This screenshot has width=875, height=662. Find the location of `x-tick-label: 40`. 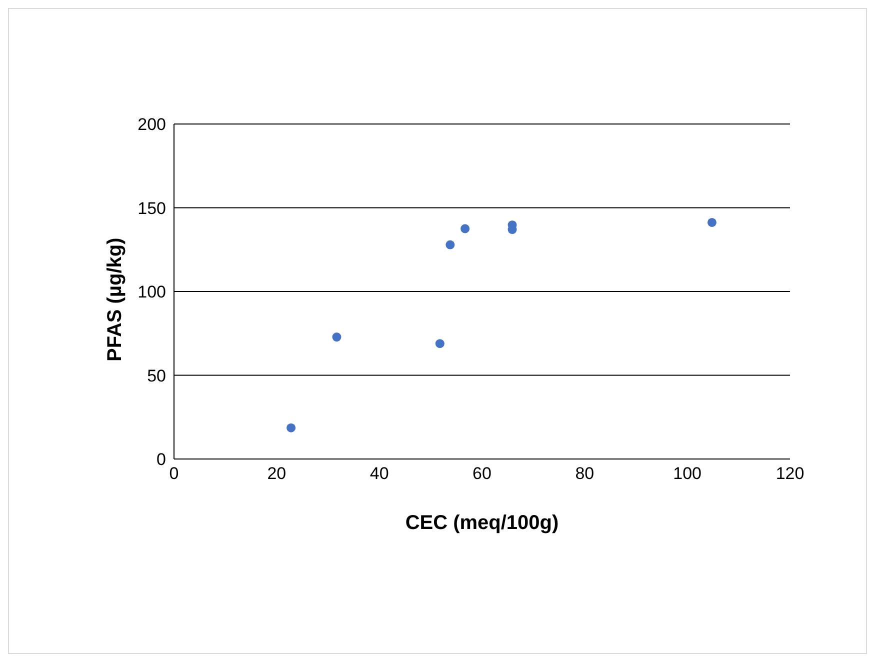

x-tick-label: 40 is located at coordinates (379, 474).